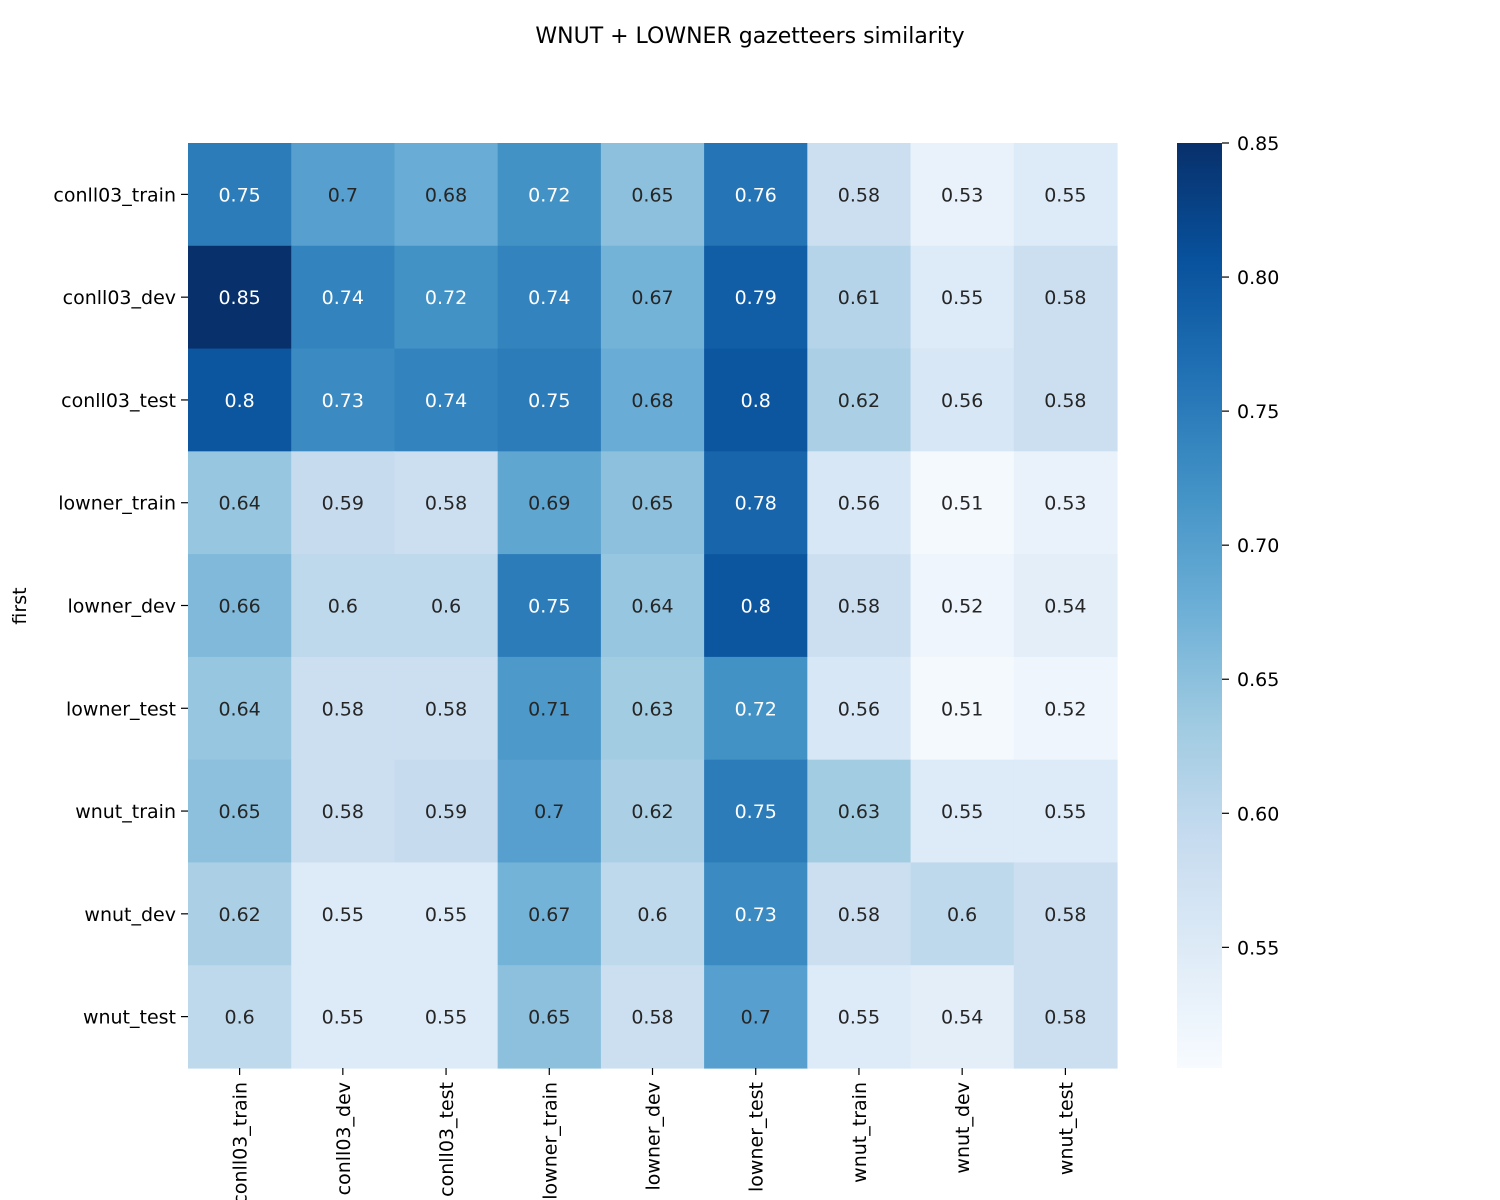 This screenshot has width=1500, height=1200. I want to click on y-tick-label: conll03_train, so click(114, 195).